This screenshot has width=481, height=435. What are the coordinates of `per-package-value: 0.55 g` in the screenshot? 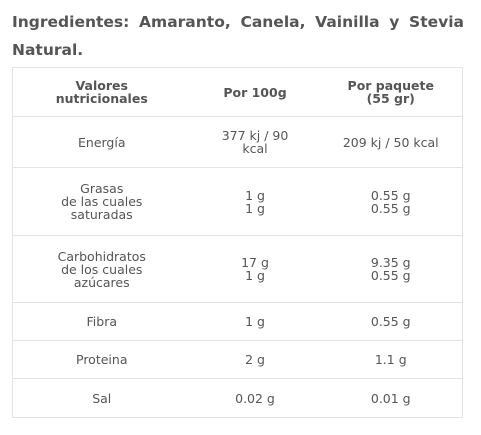 It's located at (391, 321).